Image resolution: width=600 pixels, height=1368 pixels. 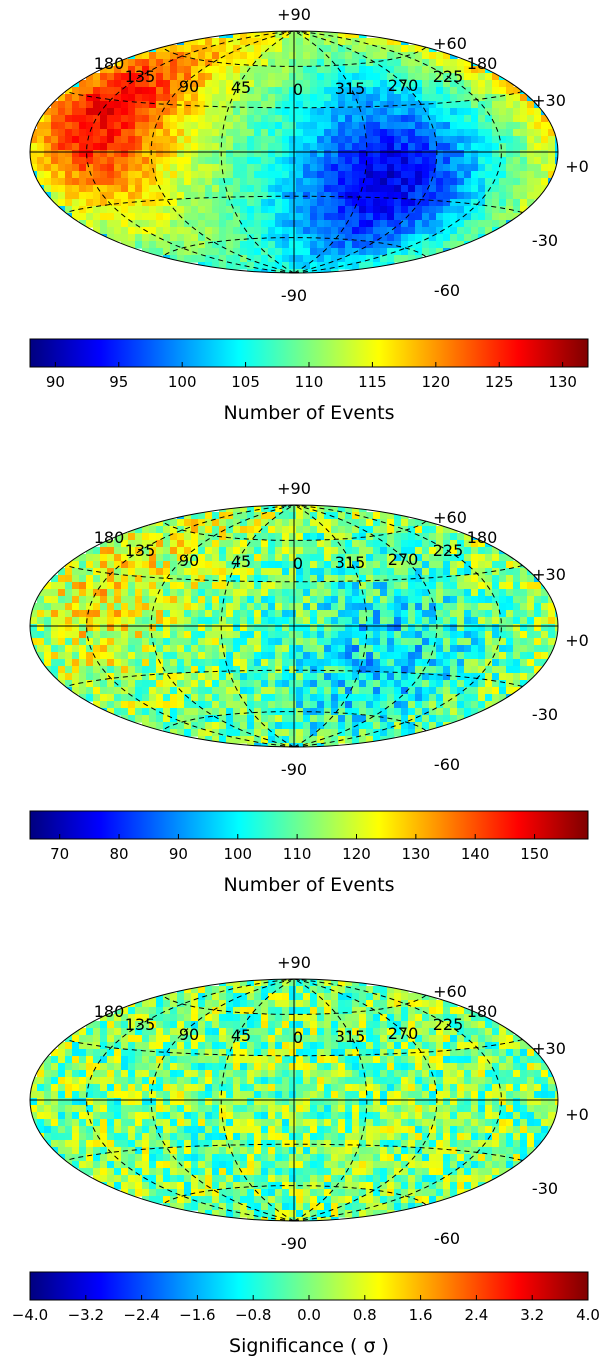 What do you see at coordinates (309, 1346) in the screenshot?
I see `colorbar-label: Significance ( σ )` at bounding box center [309, 1346].